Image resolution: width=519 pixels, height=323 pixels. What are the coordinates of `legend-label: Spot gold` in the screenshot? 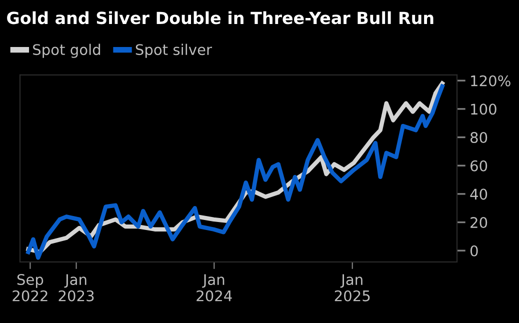 It's located at (66, 51).